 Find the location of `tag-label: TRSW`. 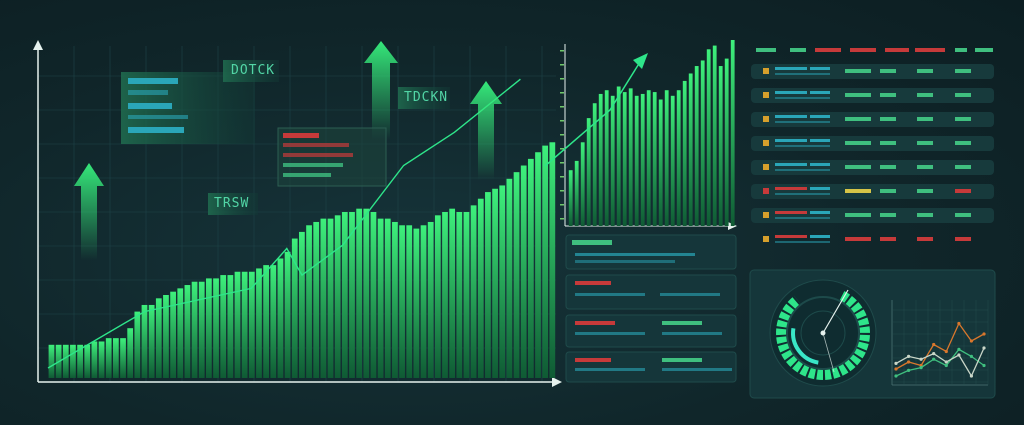

tag-label: TRSW is located at coordinates (232, 203).